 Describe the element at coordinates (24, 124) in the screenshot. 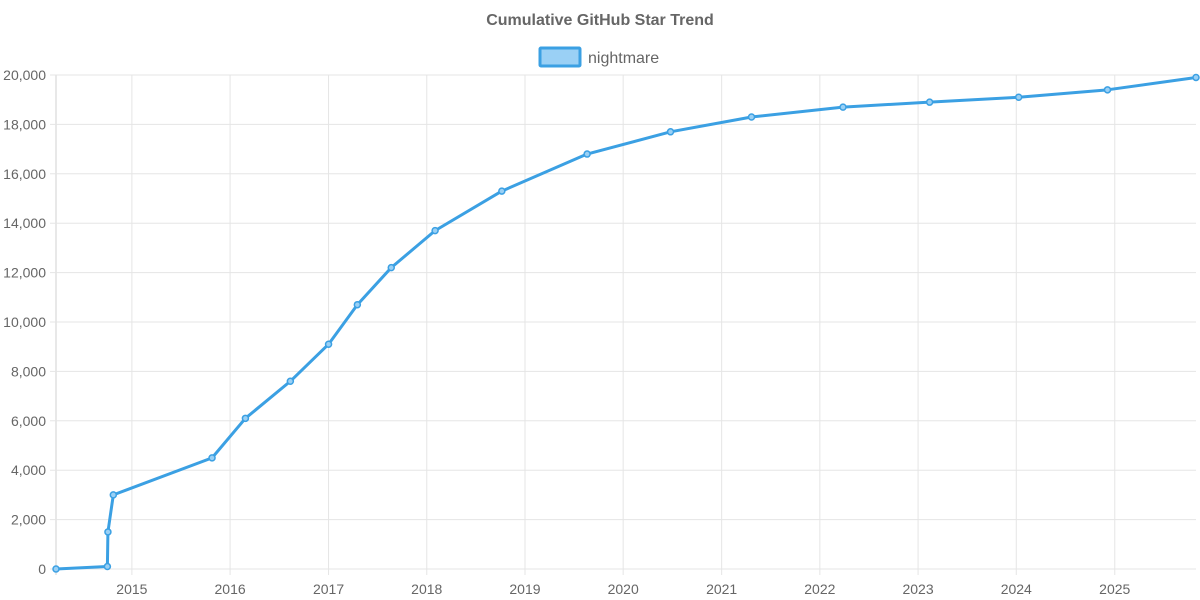

I see `y-tick-label: 18,000` at that location.